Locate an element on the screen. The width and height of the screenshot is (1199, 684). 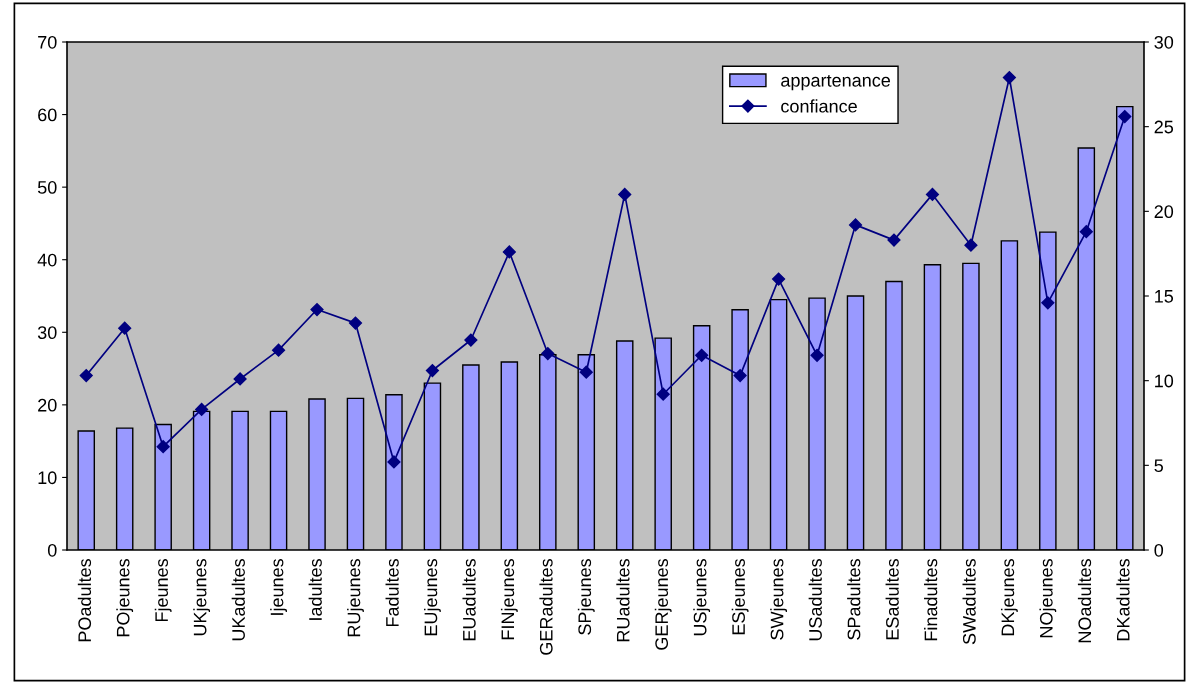
x-tick-label: SPjeunes is located at coordinates (586, 596).